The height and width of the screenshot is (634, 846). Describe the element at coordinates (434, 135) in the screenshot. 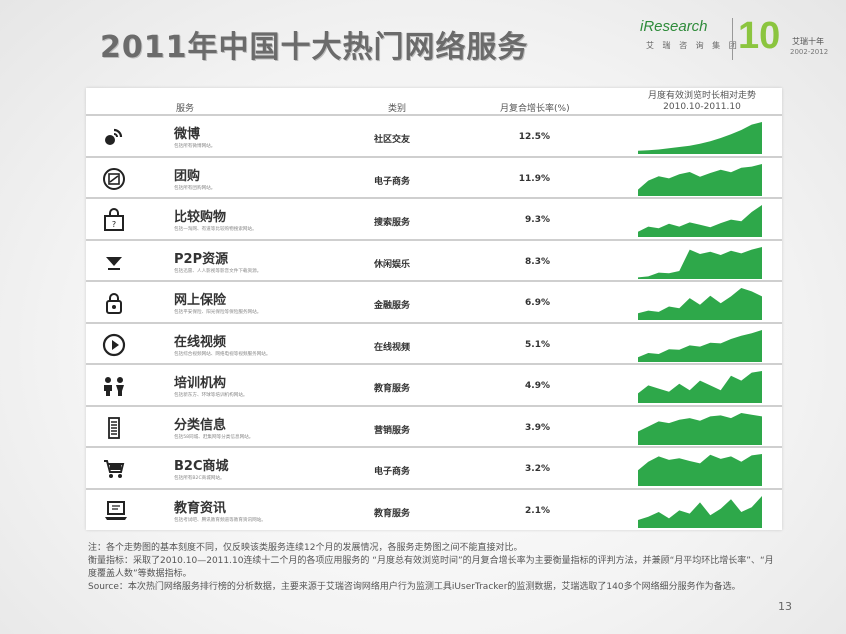

I see `table-row: 微博包括所有微博网站。 社区交友 12.5%` at that location.